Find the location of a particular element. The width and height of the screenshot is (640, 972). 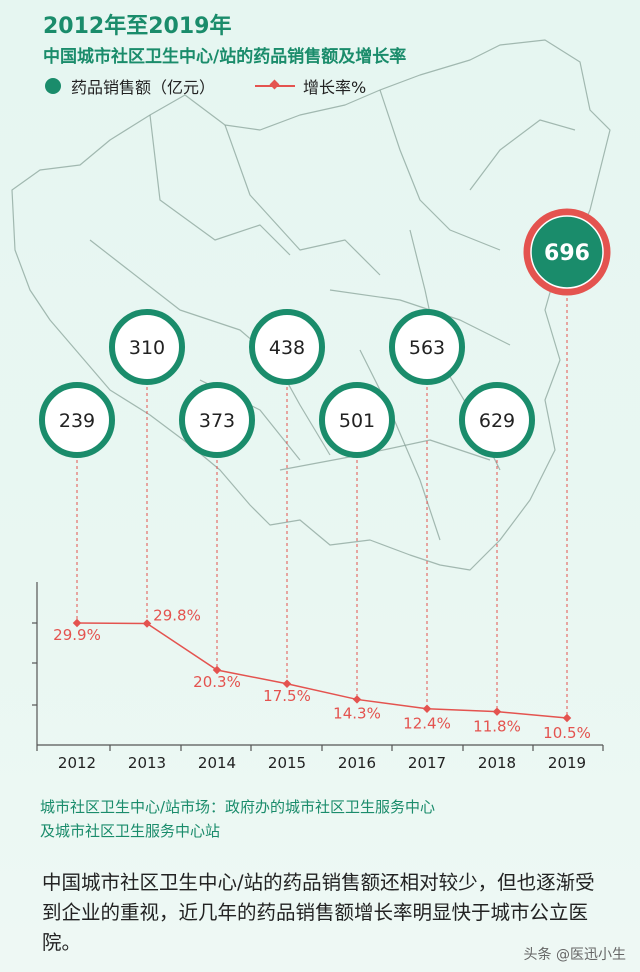

legend-sales-label: 药品销售额（亿元） is located at coordinates (143, 87).